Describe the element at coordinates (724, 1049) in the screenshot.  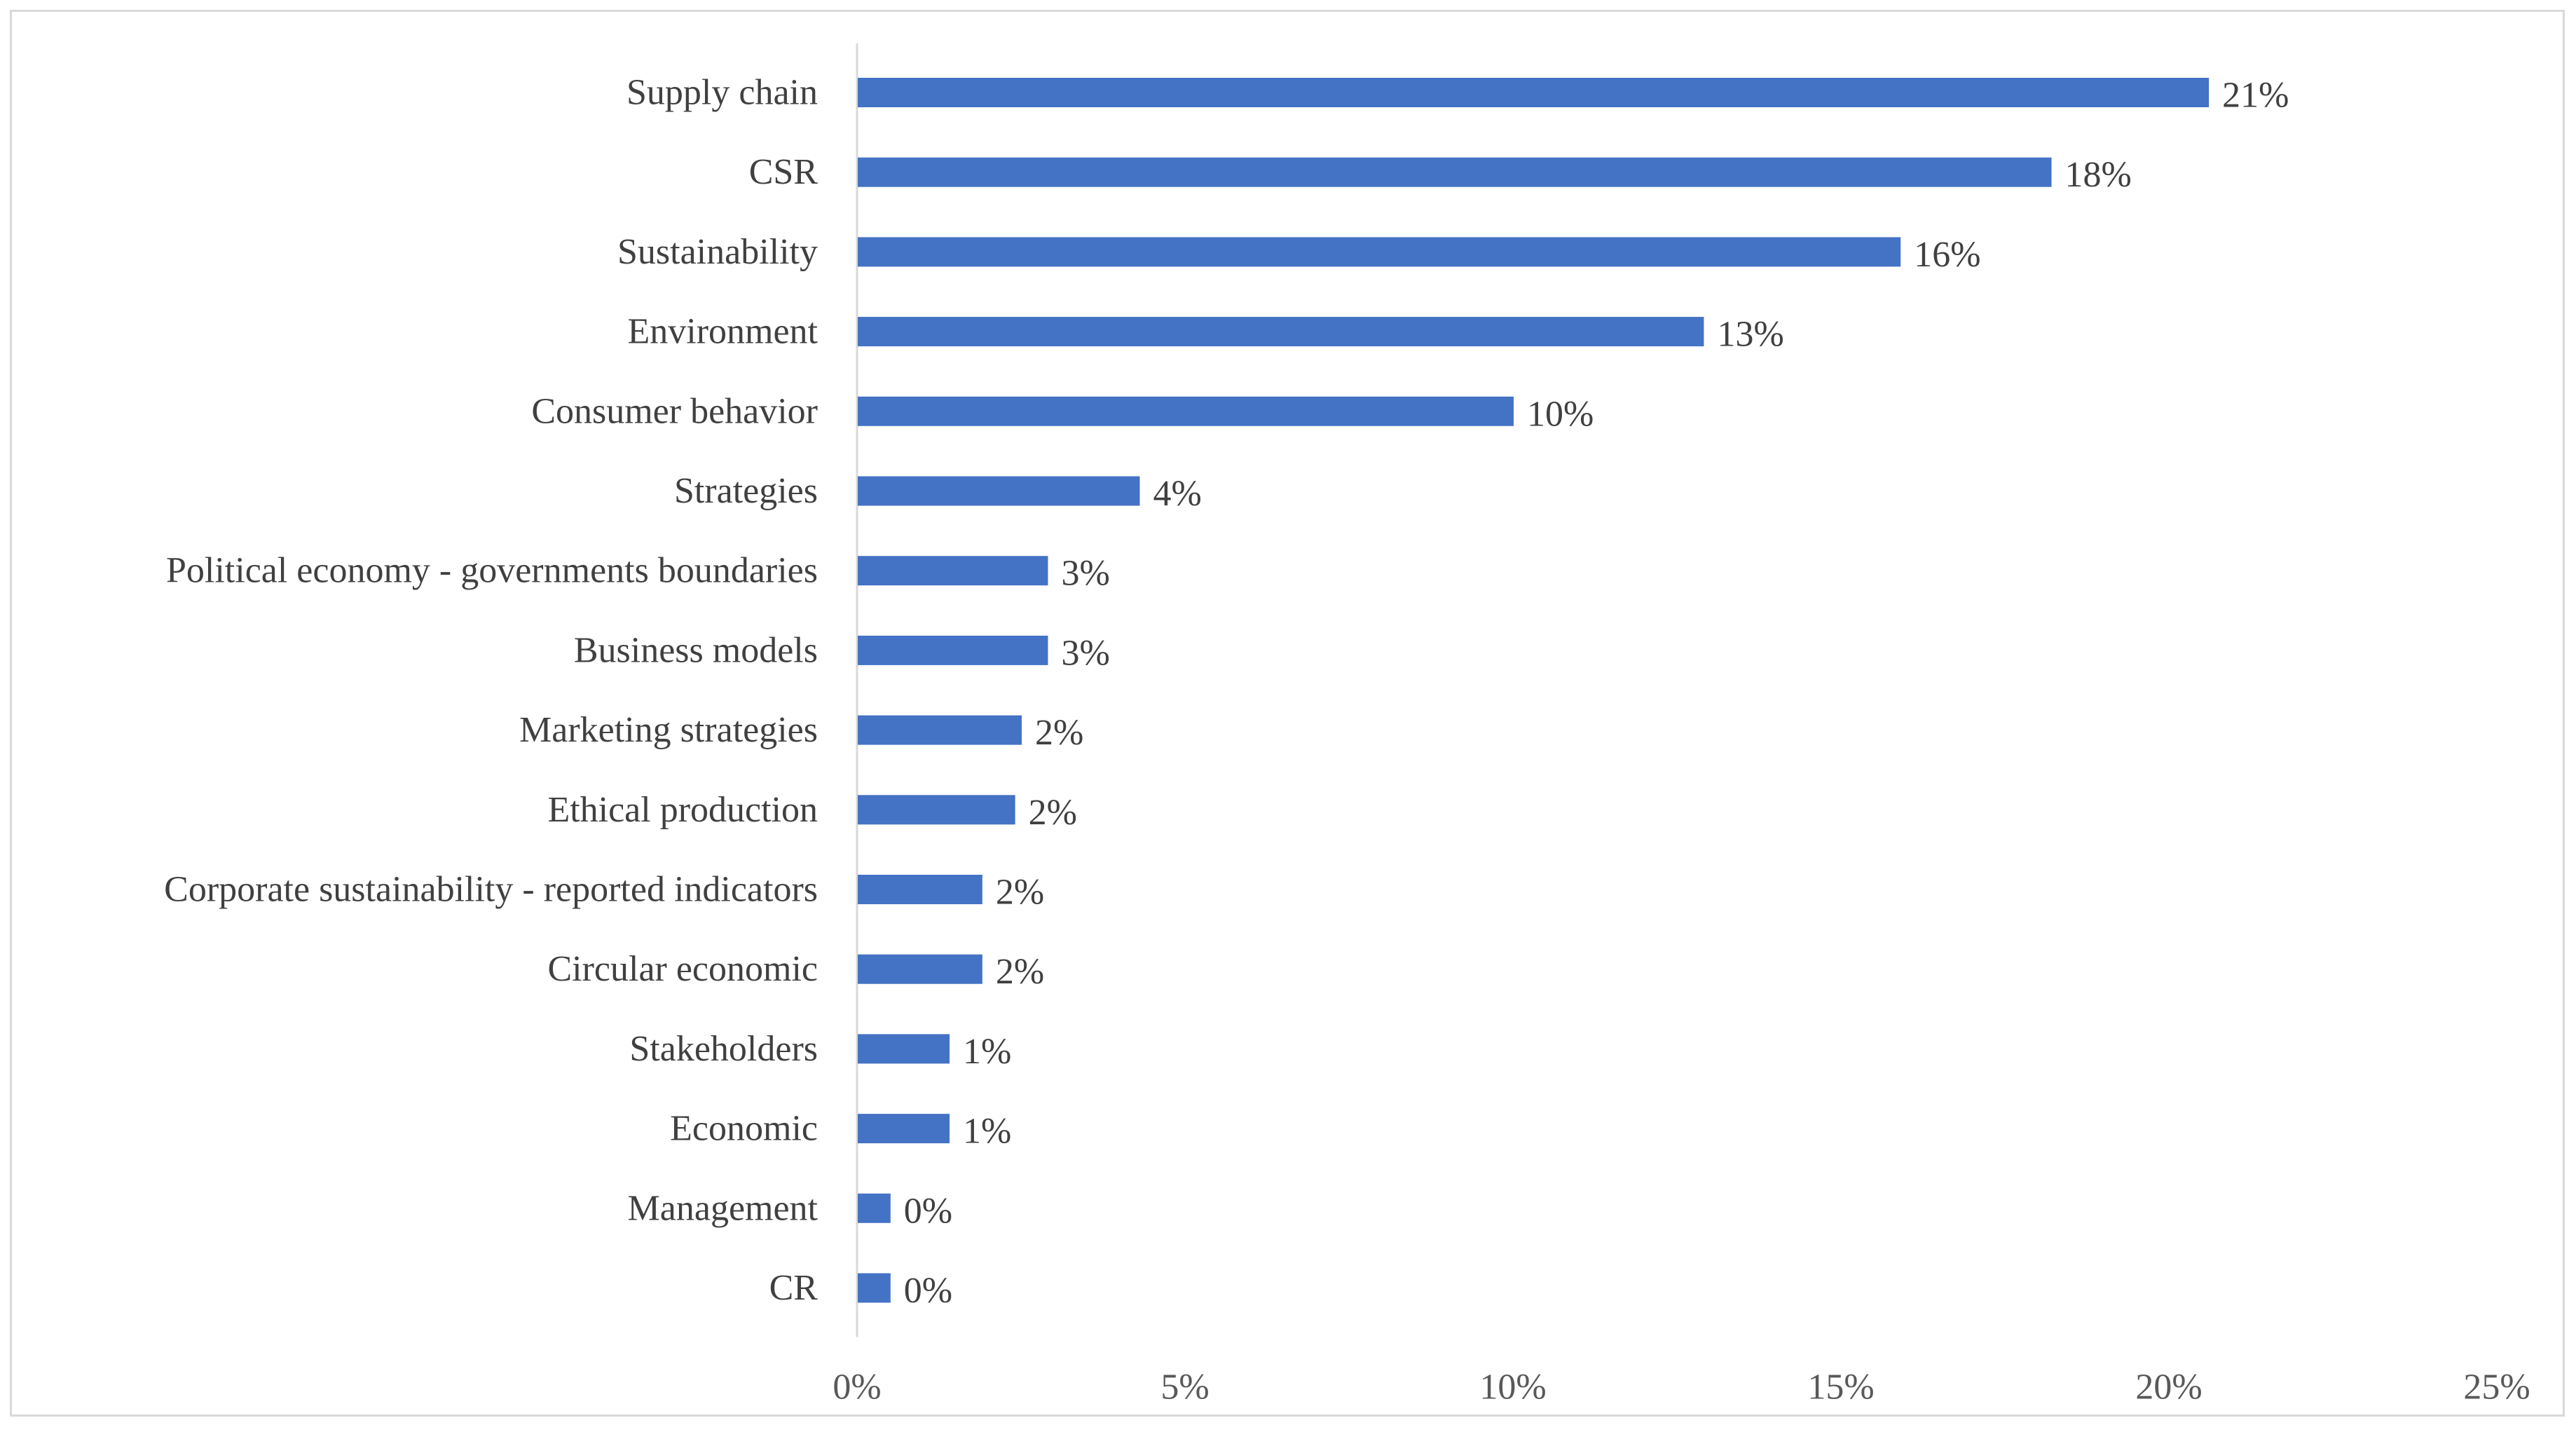
I see `category-label: Stakeholders` at that location.